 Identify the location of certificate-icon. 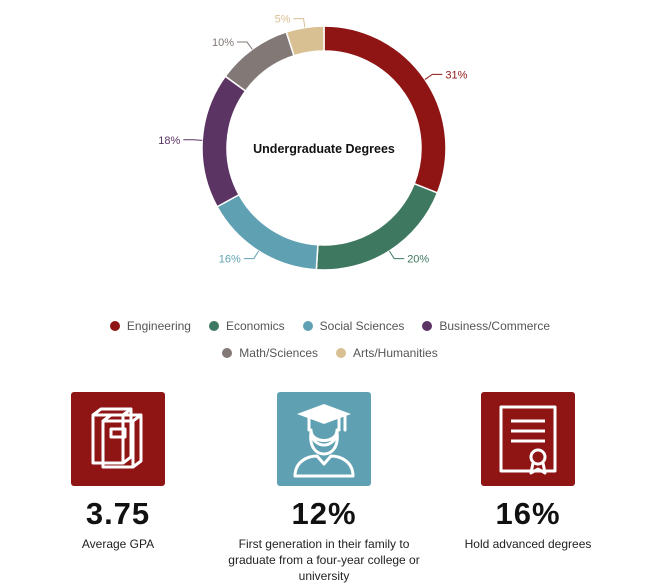
(528, 439).